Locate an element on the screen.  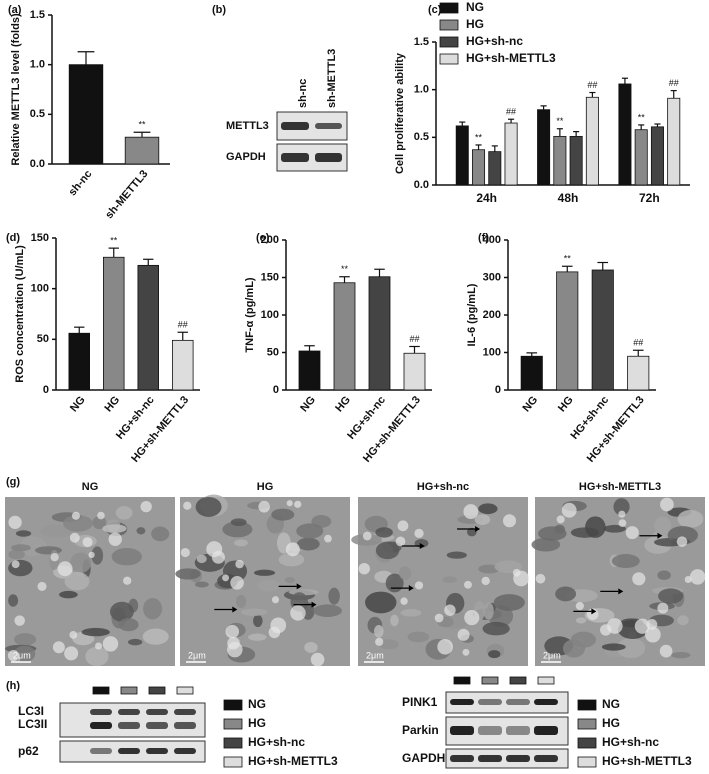
protein-label: PINK1 is located at coordinates (420, 702).